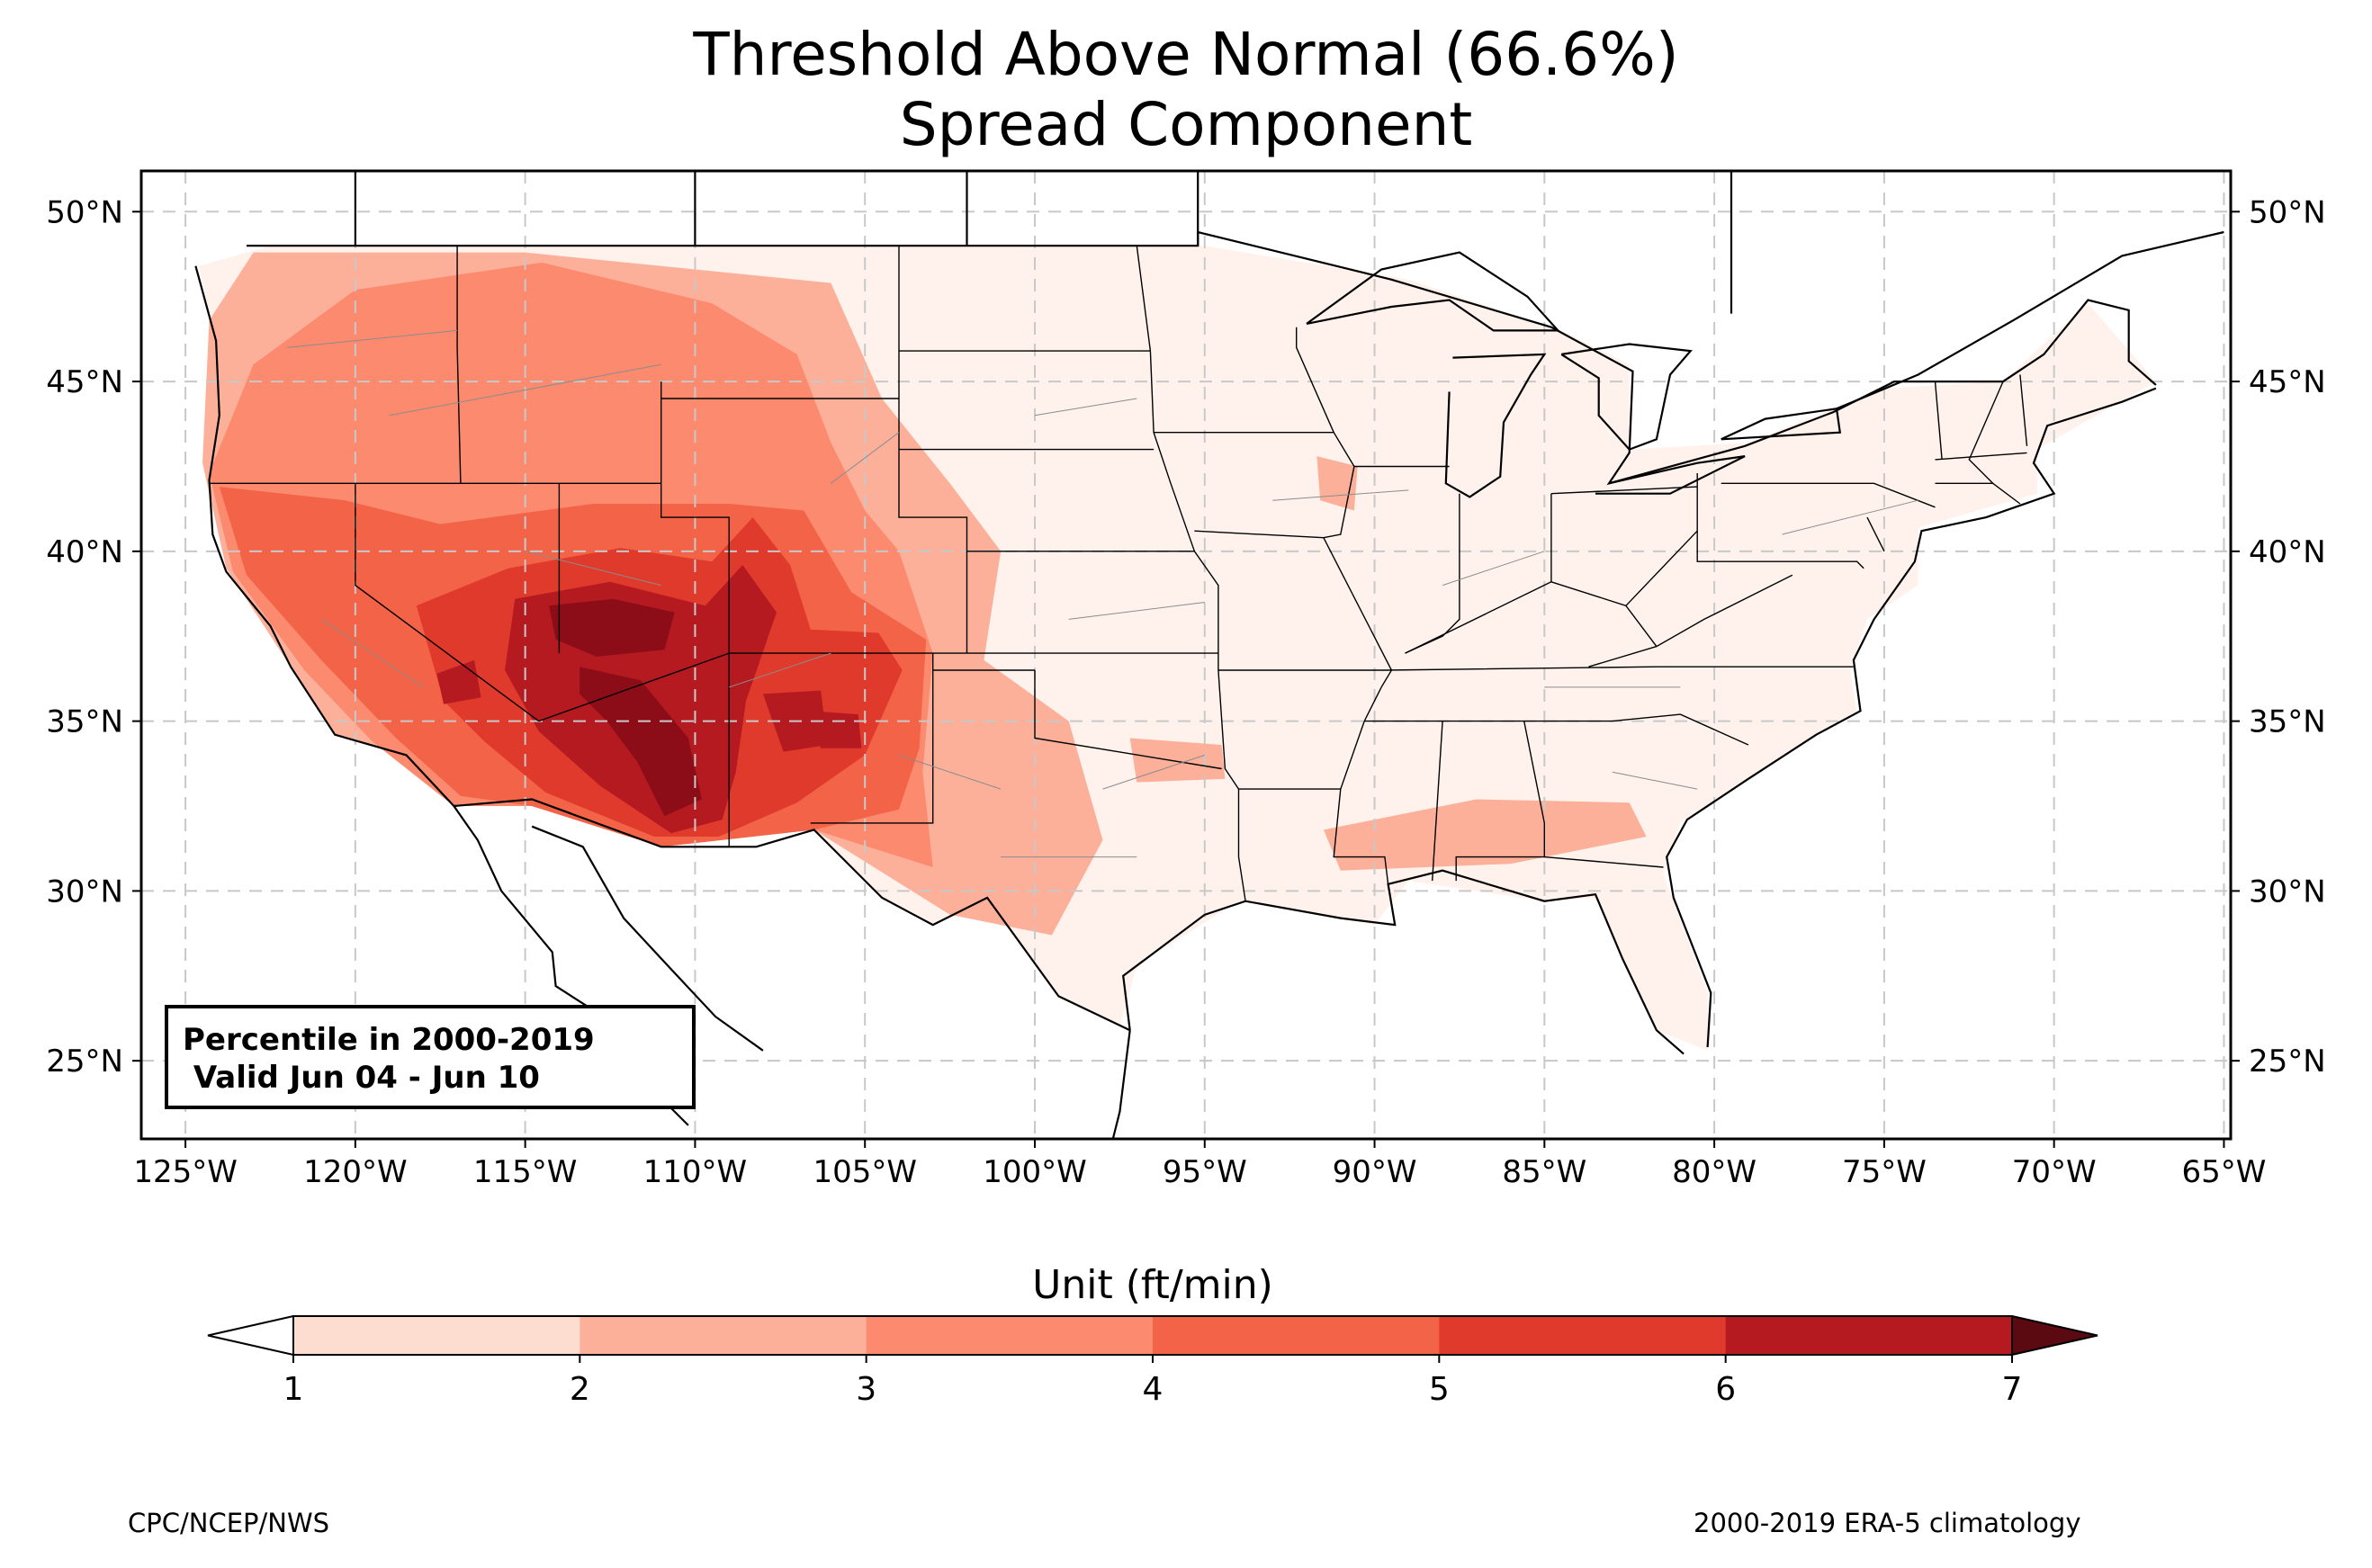  I want to click on info-box-line-2: Valid Jun 04 - Jun 10, so click(361, 1078).